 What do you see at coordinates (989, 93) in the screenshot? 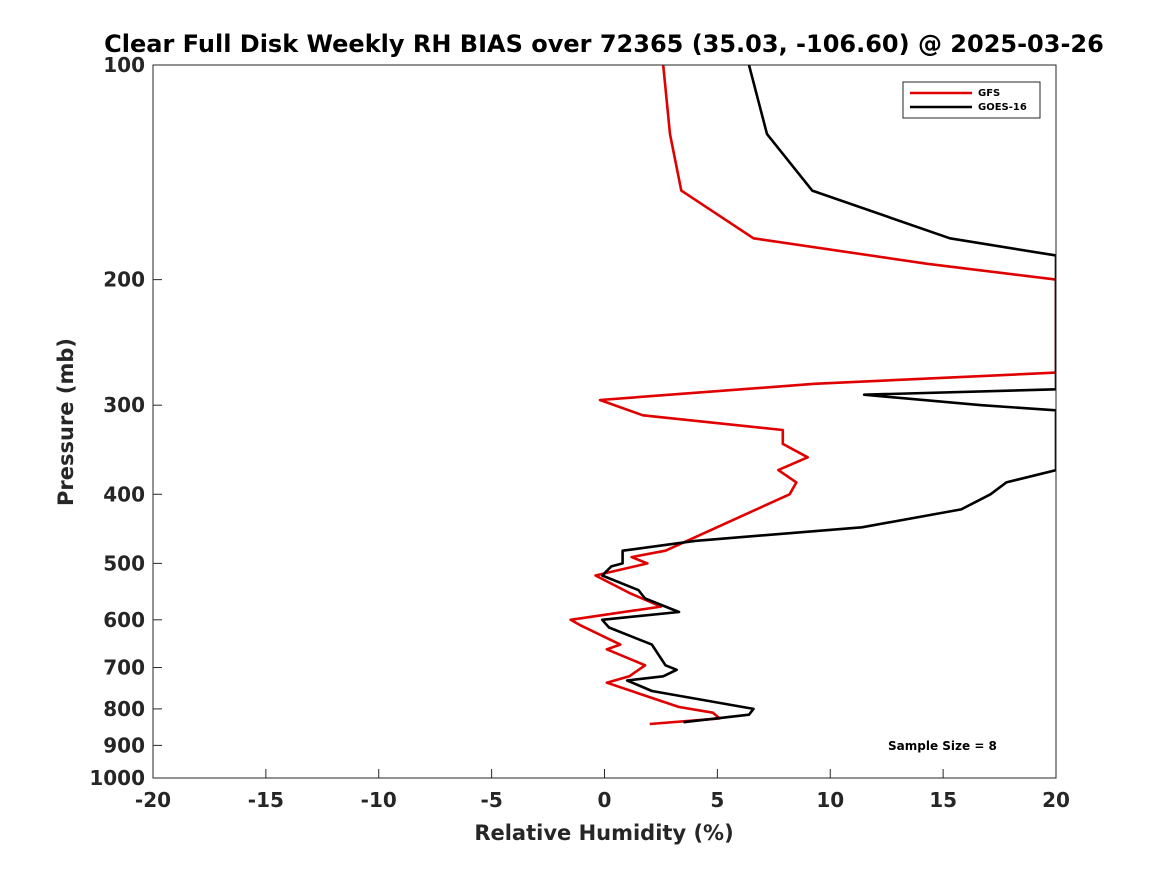
I see `legend-label-gfs: GFS` at bounding box center [989, 93].